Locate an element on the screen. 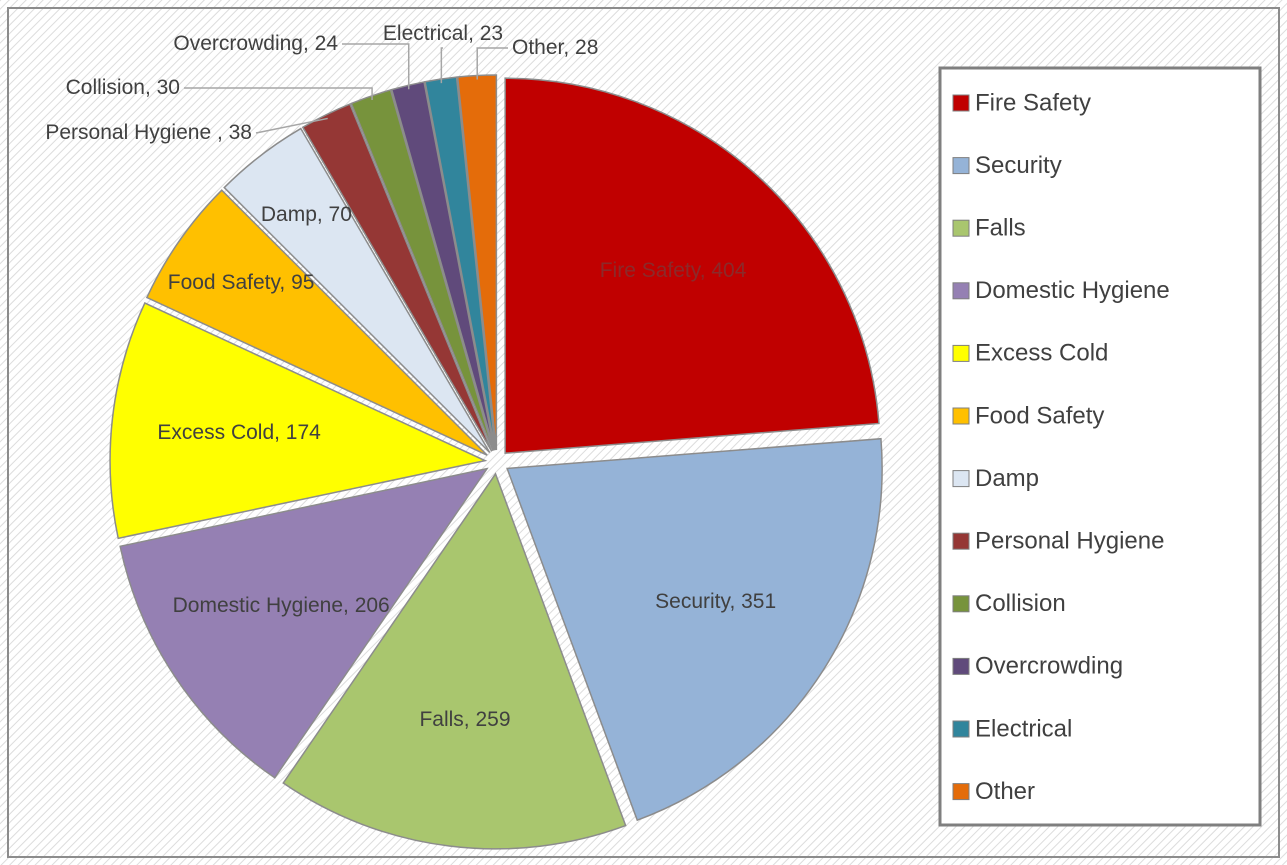  data-label: Domestic Hygiene, 206 is located at coordinates (281, 606).